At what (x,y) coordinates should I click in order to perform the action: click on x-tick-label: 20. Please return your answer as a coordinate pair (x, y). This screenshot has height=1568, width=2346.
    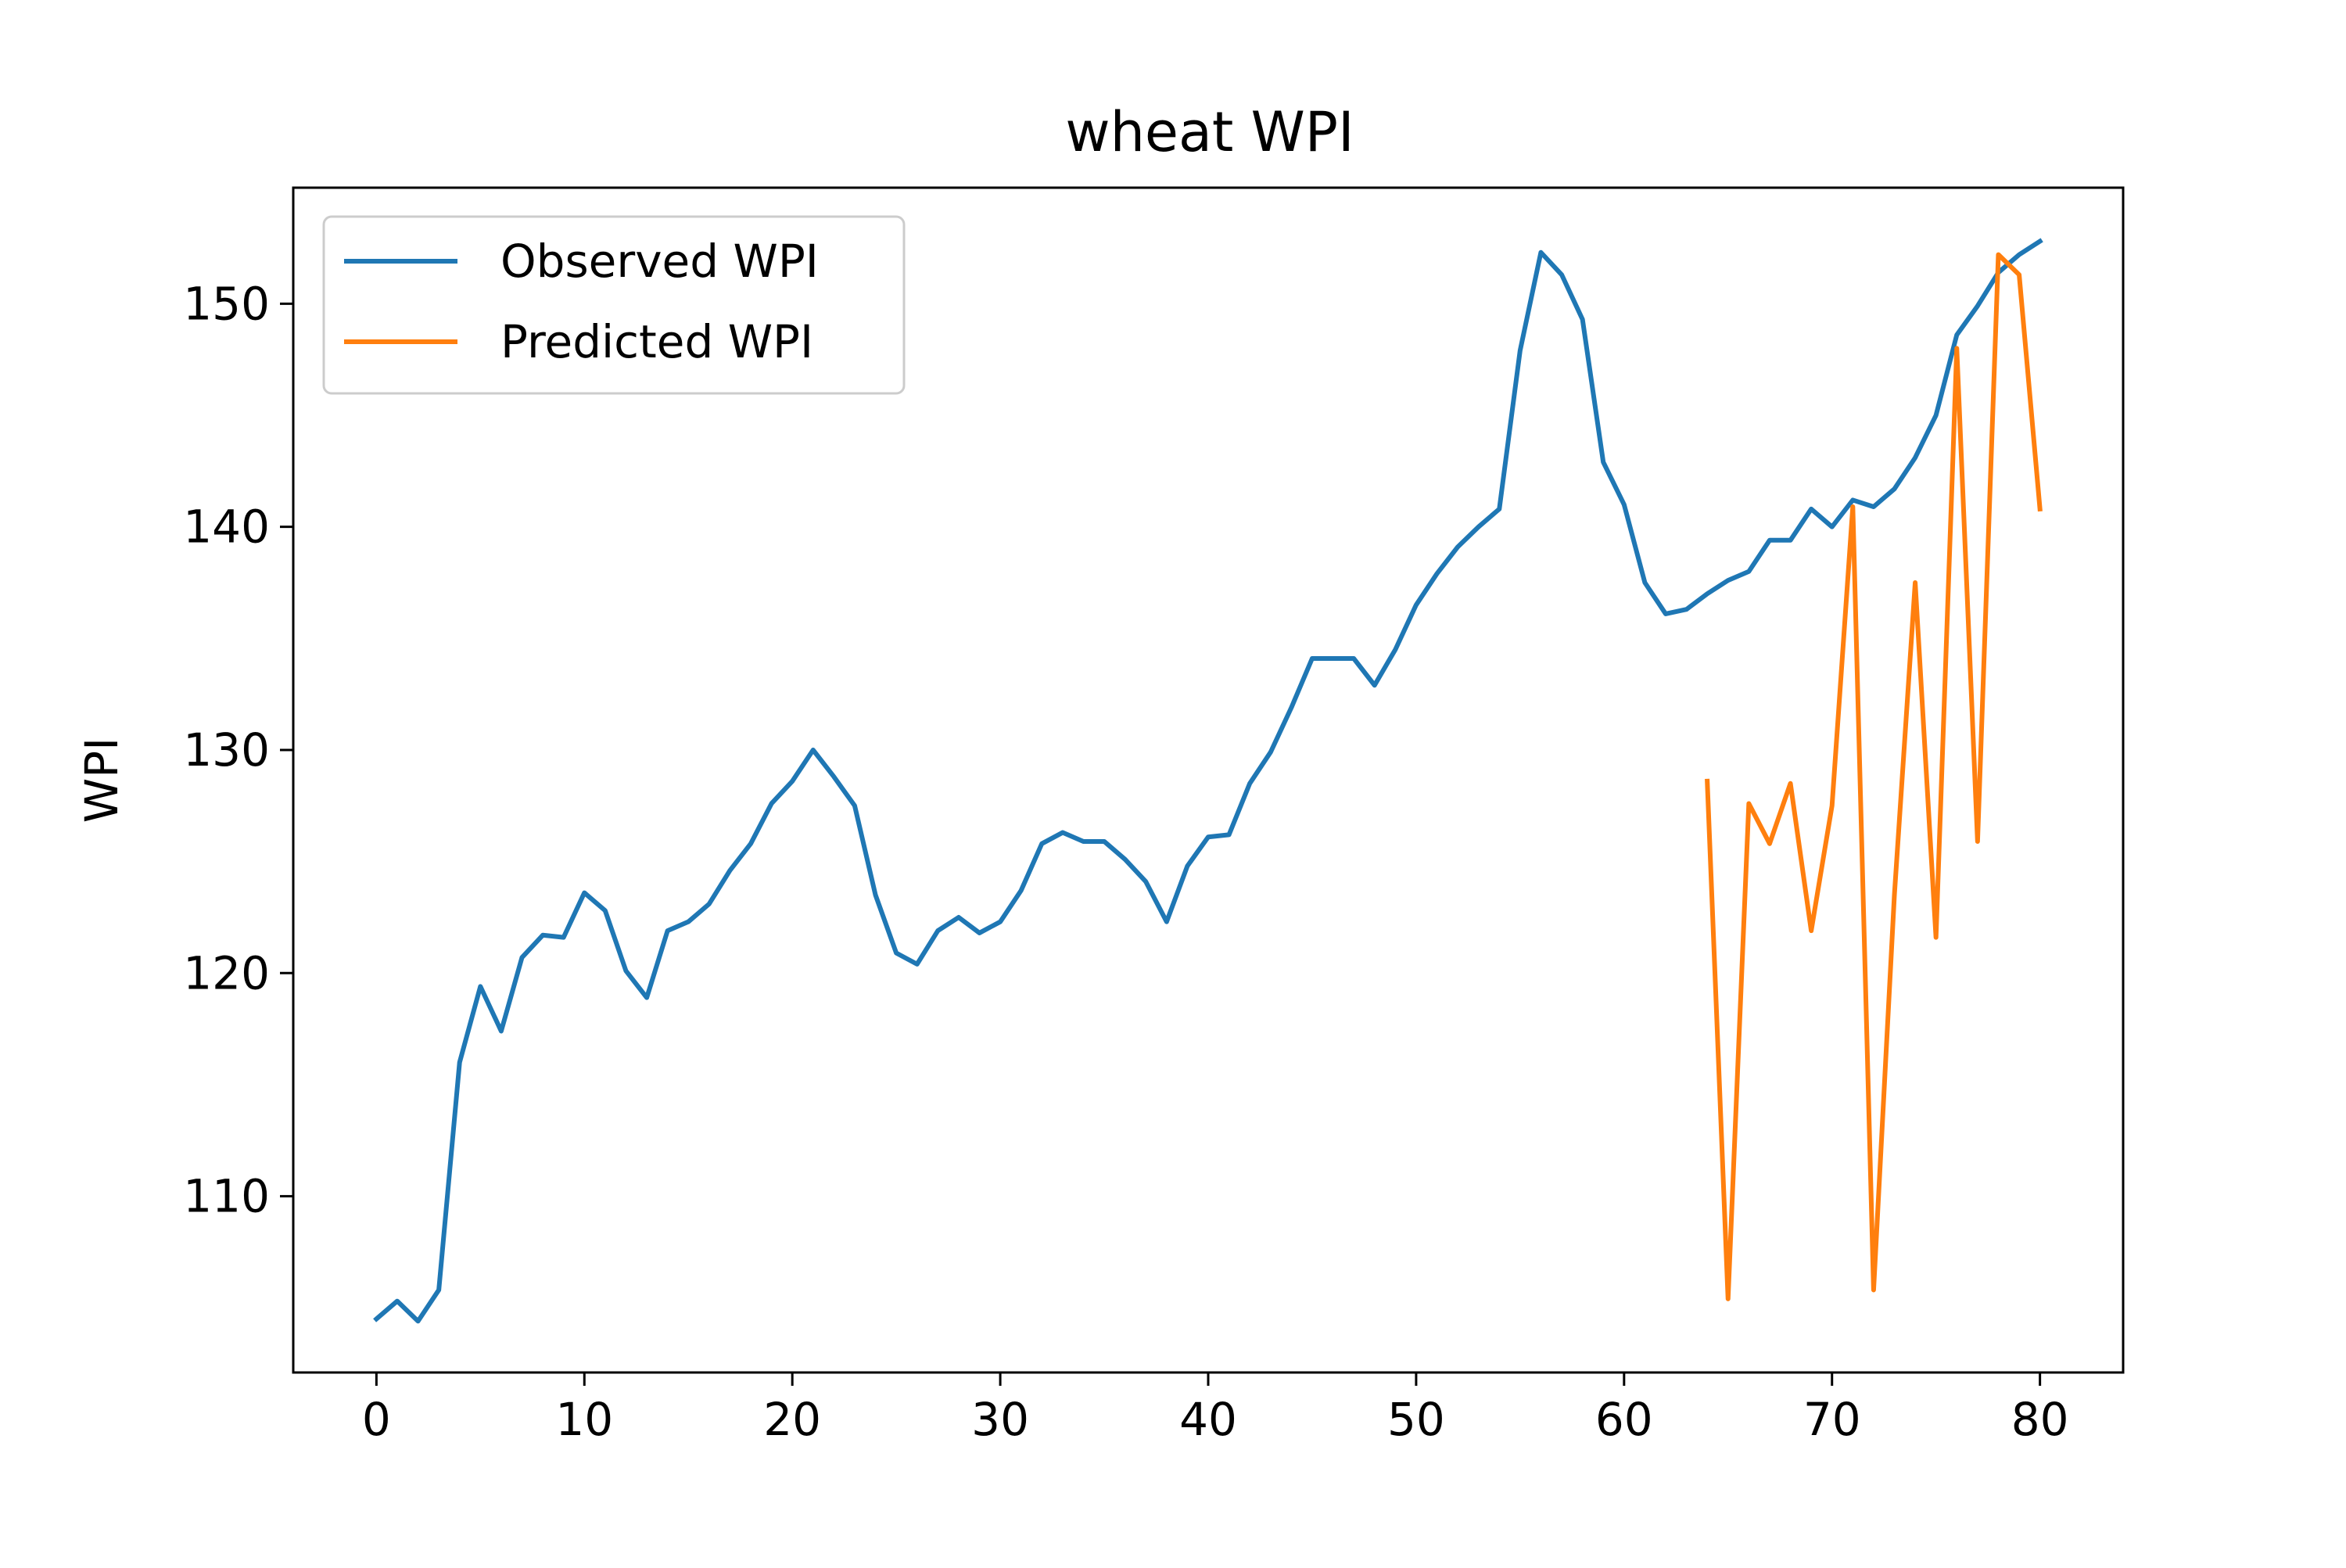
    Looking at the image, I should click on (792, 1419).